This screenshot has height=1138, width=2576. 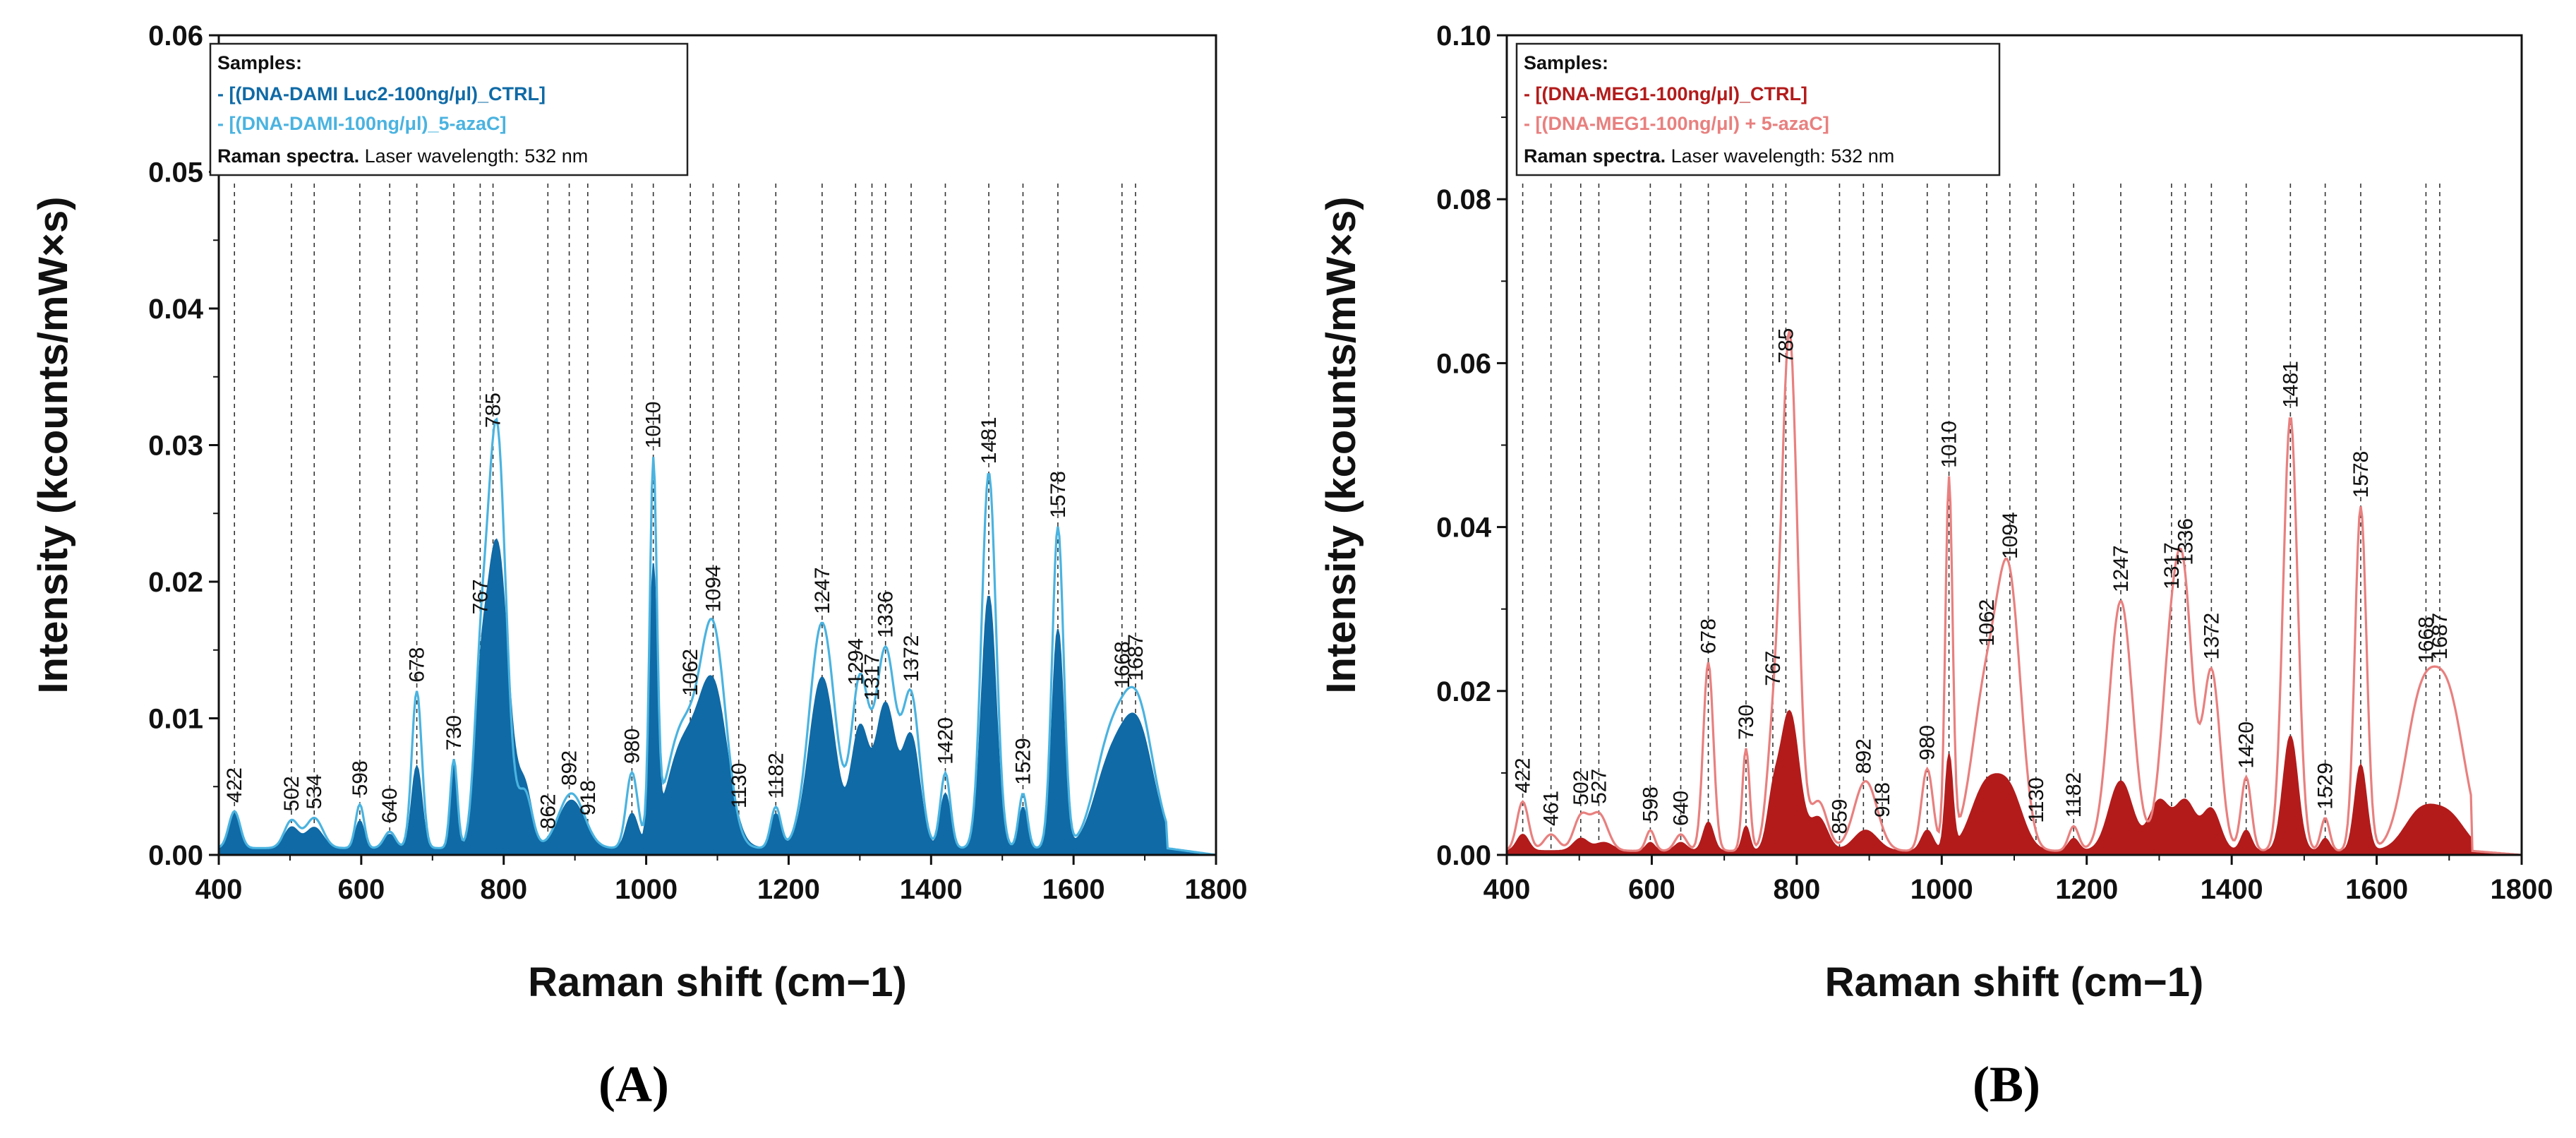 What do you see at coordinates (1681, 808) in the screenshot?
I see `peak-label-640: 640` at bounding box center [1681, 808].